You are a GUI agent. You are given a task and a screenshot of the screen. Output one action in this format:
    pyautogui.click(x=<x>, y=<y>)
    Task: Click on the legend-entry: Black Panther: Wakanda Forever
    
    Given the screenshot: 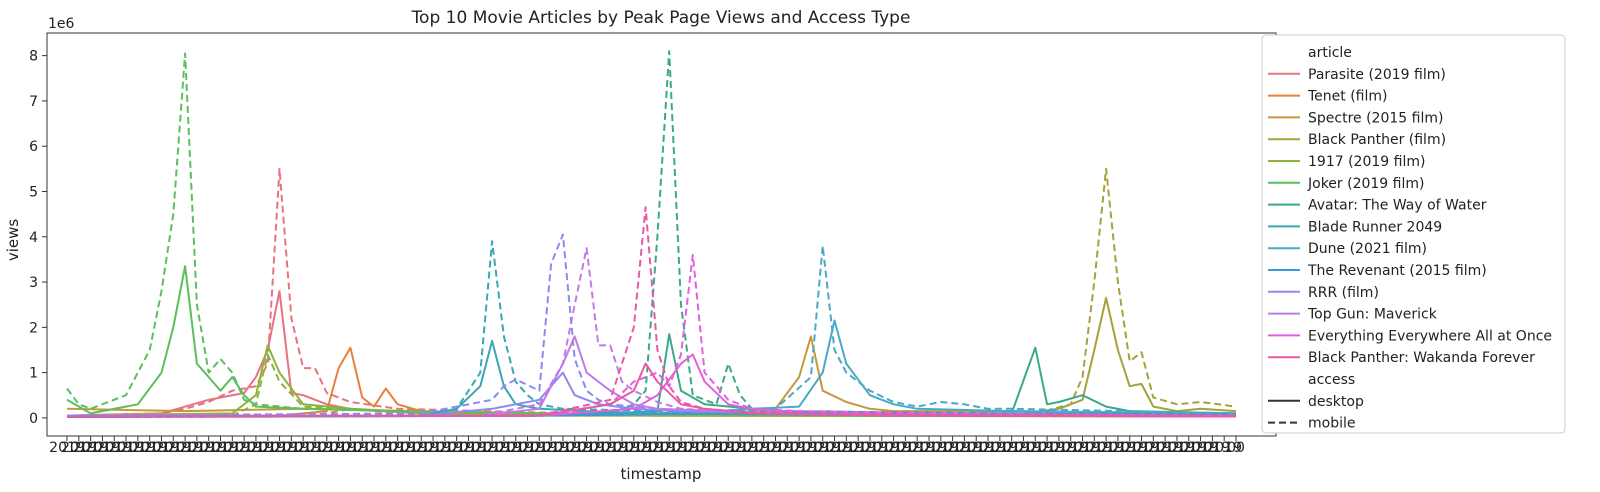 What is the action you would take?
    pyautogui.click(x=1421, y=358)
    